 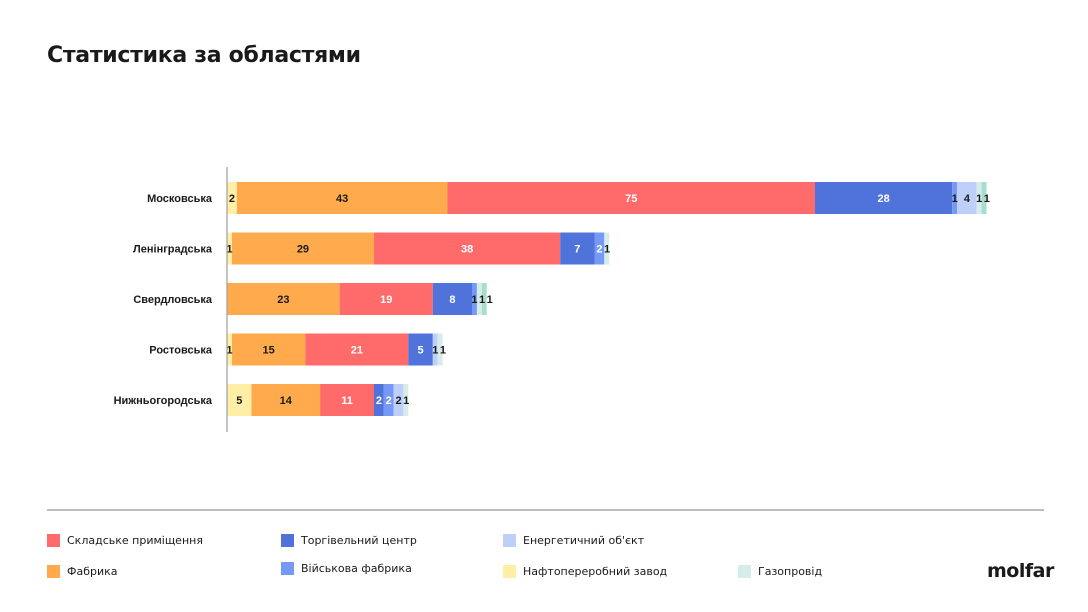 I want to click on chart-title: Статистика за областями, so click(x=204, y=55).